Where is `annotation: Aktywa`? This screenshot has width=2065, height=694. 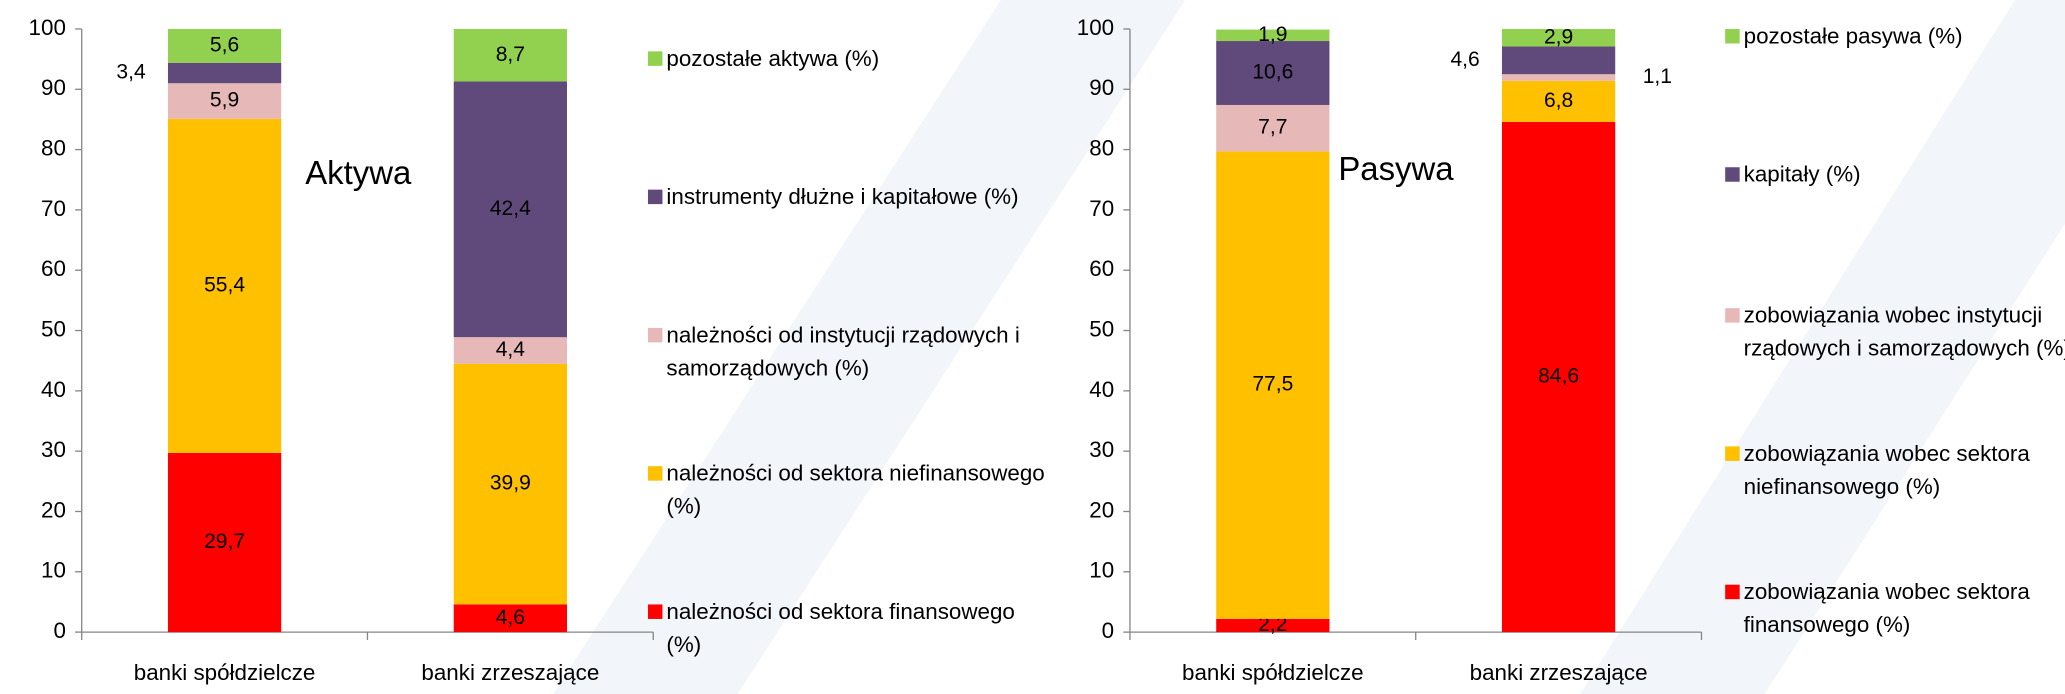 annotation: Aktywa is located at coordinates (358, 172).